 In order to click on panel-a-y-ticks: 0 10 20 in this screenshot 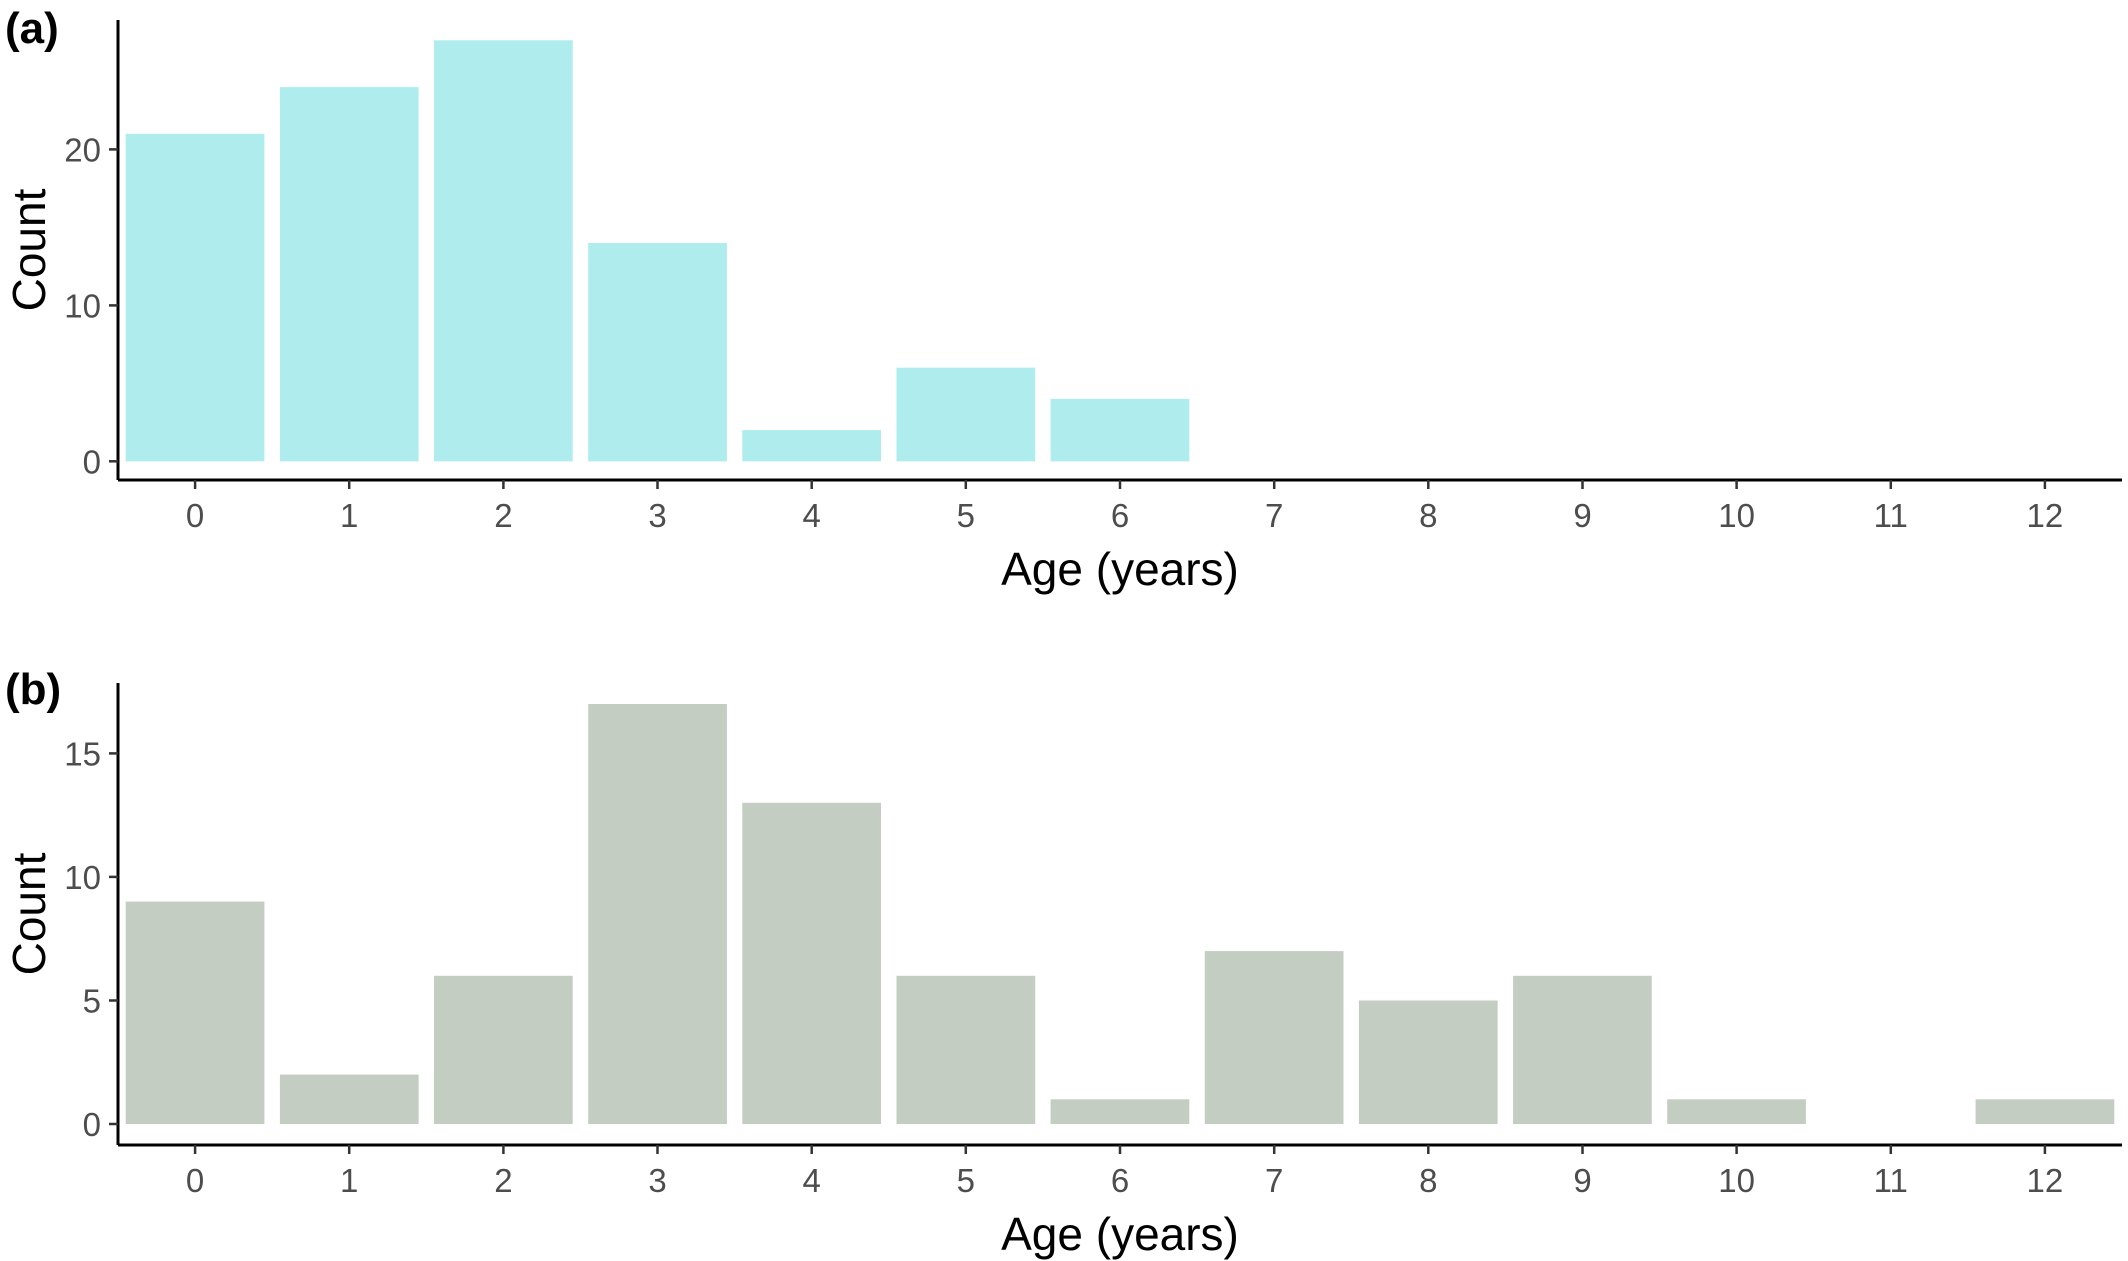, I will do `click(91, 305)`.